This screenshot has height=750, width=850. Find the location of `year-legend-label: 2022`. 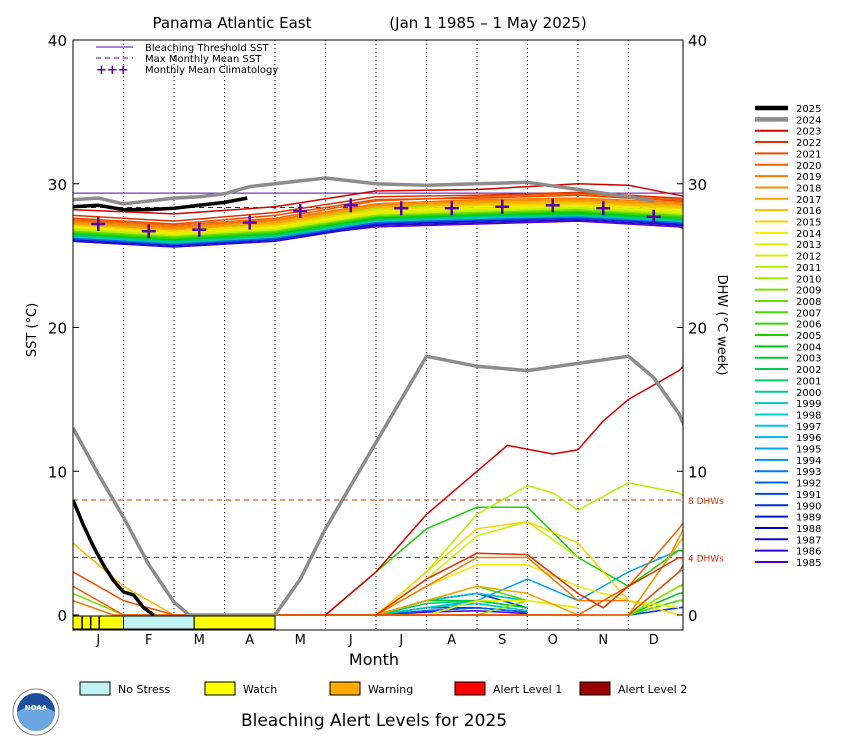

year-legend-label: 2022 is located at coordinates (808, 143).